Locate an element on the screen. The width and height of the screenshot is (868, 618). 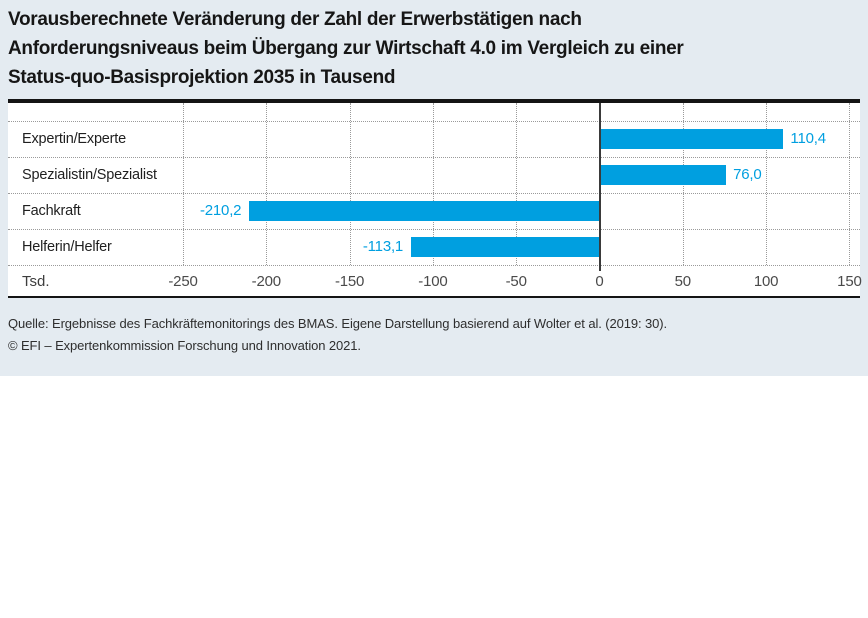
x-tick-label: -150 is located at coordinates (349, 281).